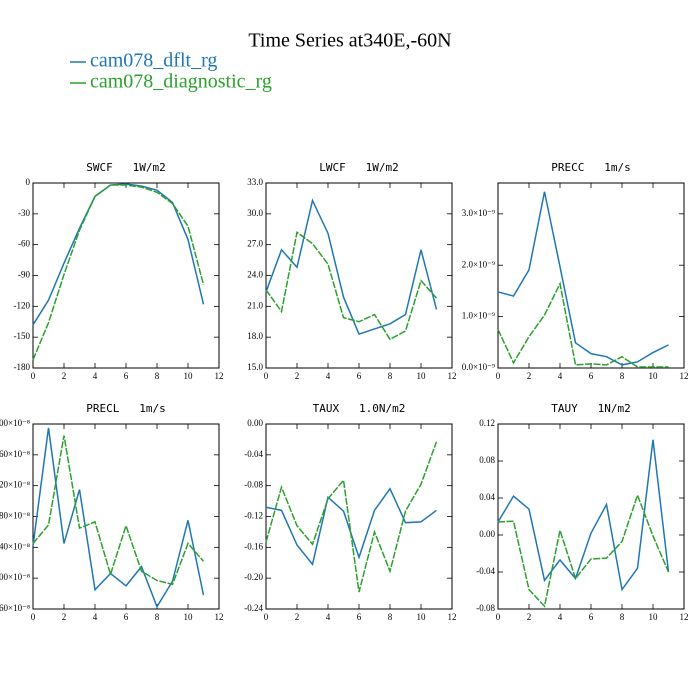 The image size is (700, 700). I want to click on legend-label: cam078_diagnostic_rg, so click(181, 82).